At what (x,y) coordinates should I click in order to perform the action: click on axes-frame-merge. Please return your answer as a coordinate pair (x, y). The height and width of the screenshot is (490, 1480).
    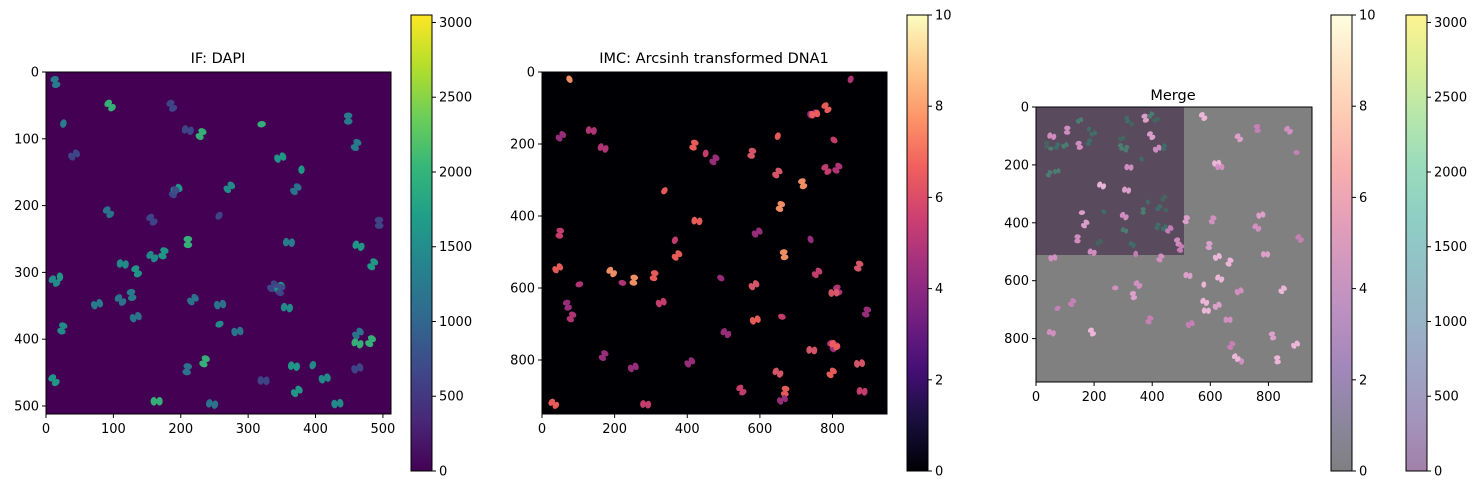
    Looking at the image, I should click on (1174, 244).